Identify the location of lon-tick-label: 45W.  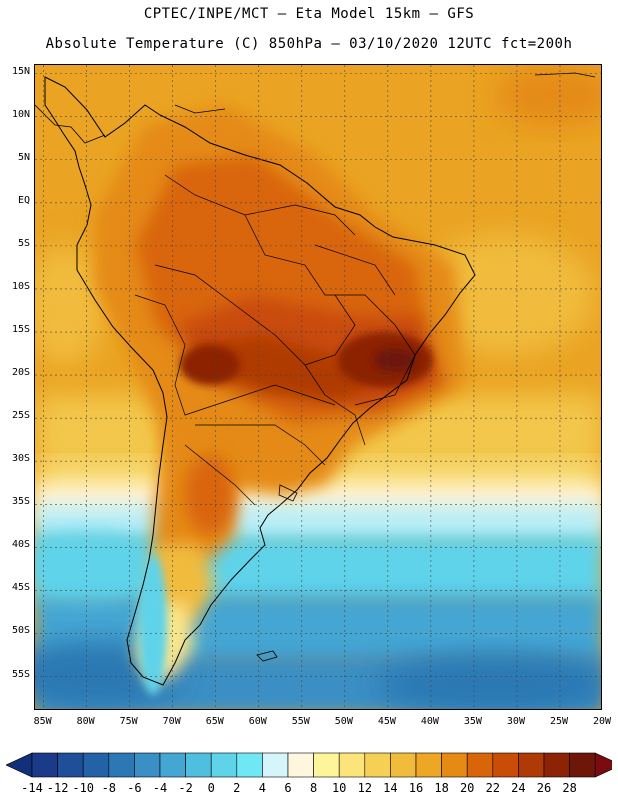
(386, 721).